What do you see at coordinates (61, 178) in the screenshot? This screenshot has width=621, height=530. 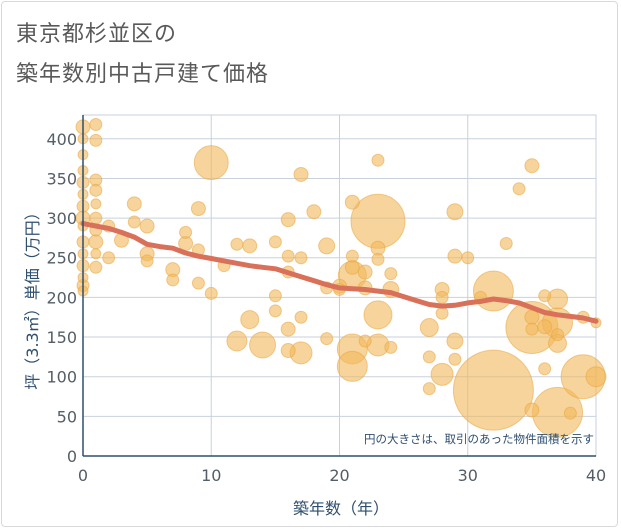 I see `y-tick-label: 350` at bounding box center [61, 178].